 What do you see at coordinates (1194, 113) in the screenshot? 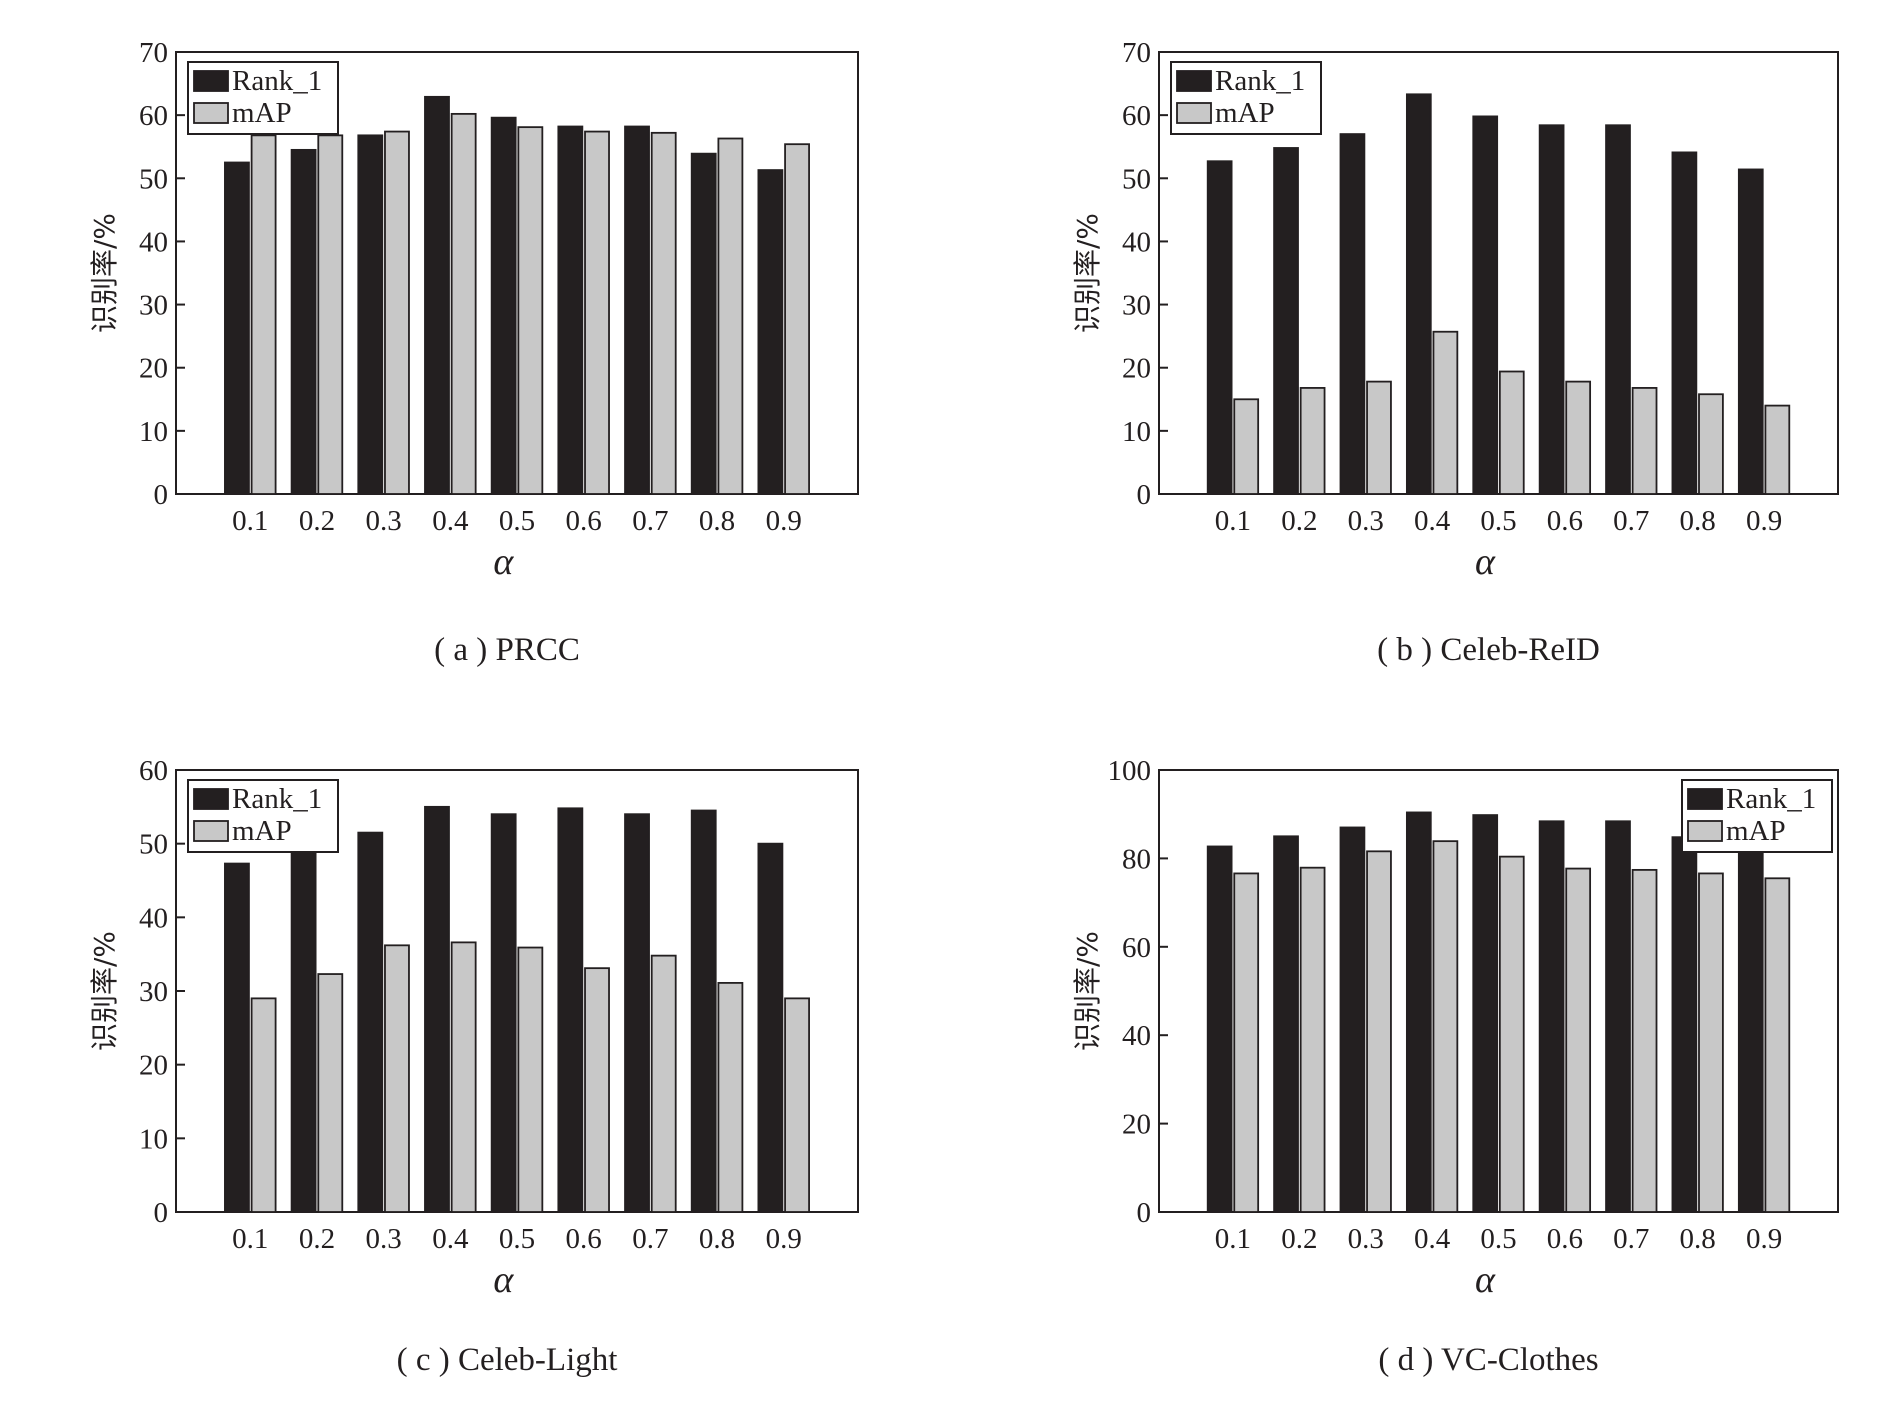
I see `legend-swatch-map` at bounding box center [1194, 113].